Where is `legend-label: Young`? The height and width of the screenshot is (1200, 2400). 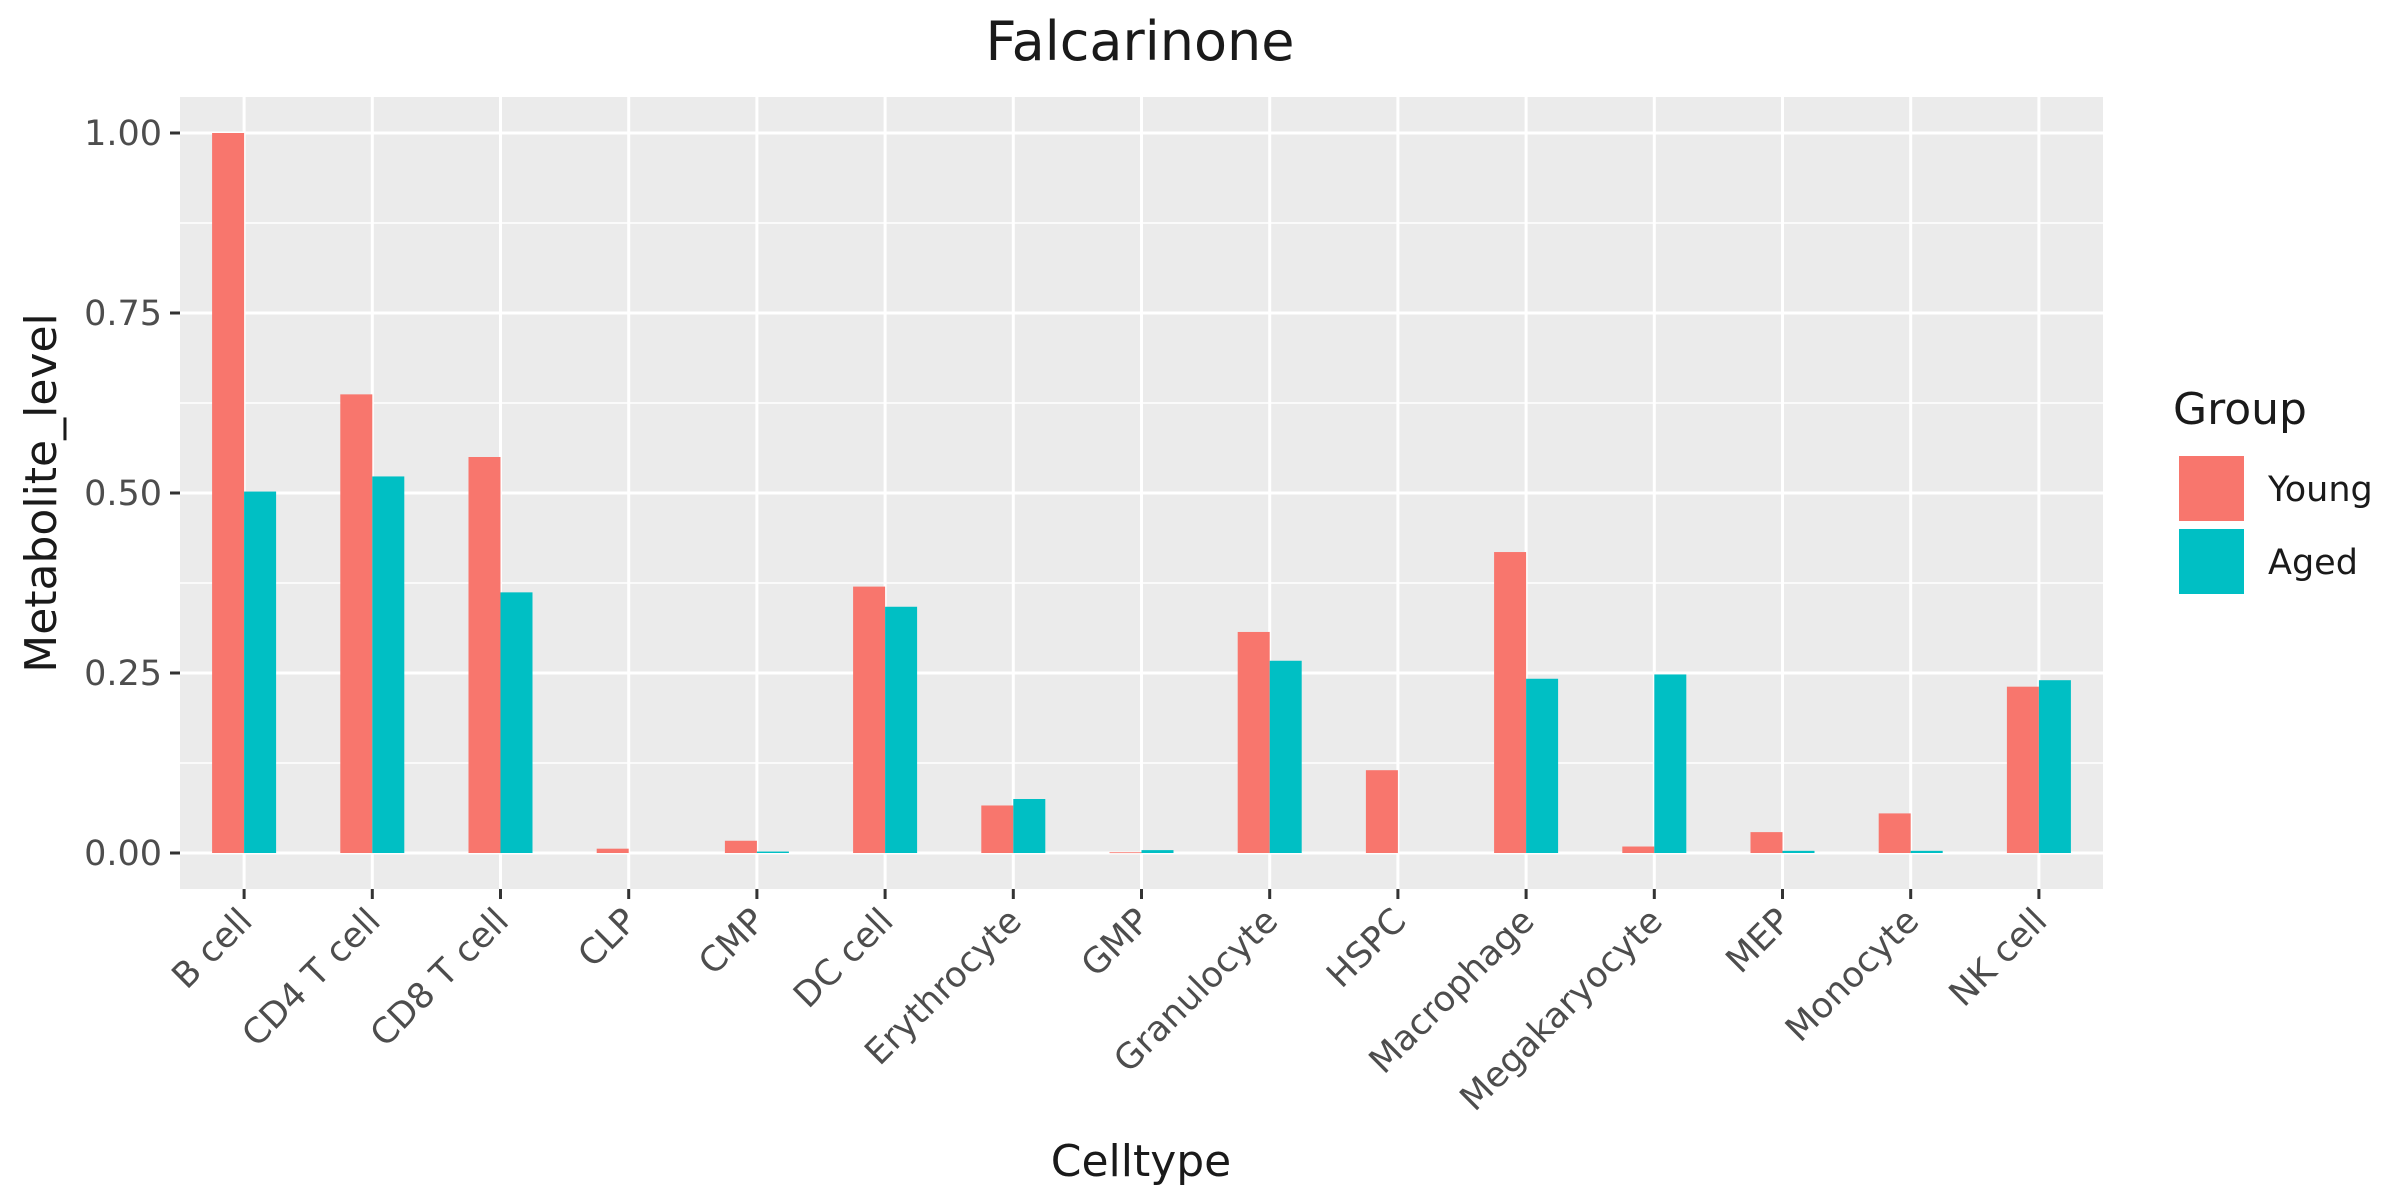
legend-label: Young is located at coordinates (2320, 490).